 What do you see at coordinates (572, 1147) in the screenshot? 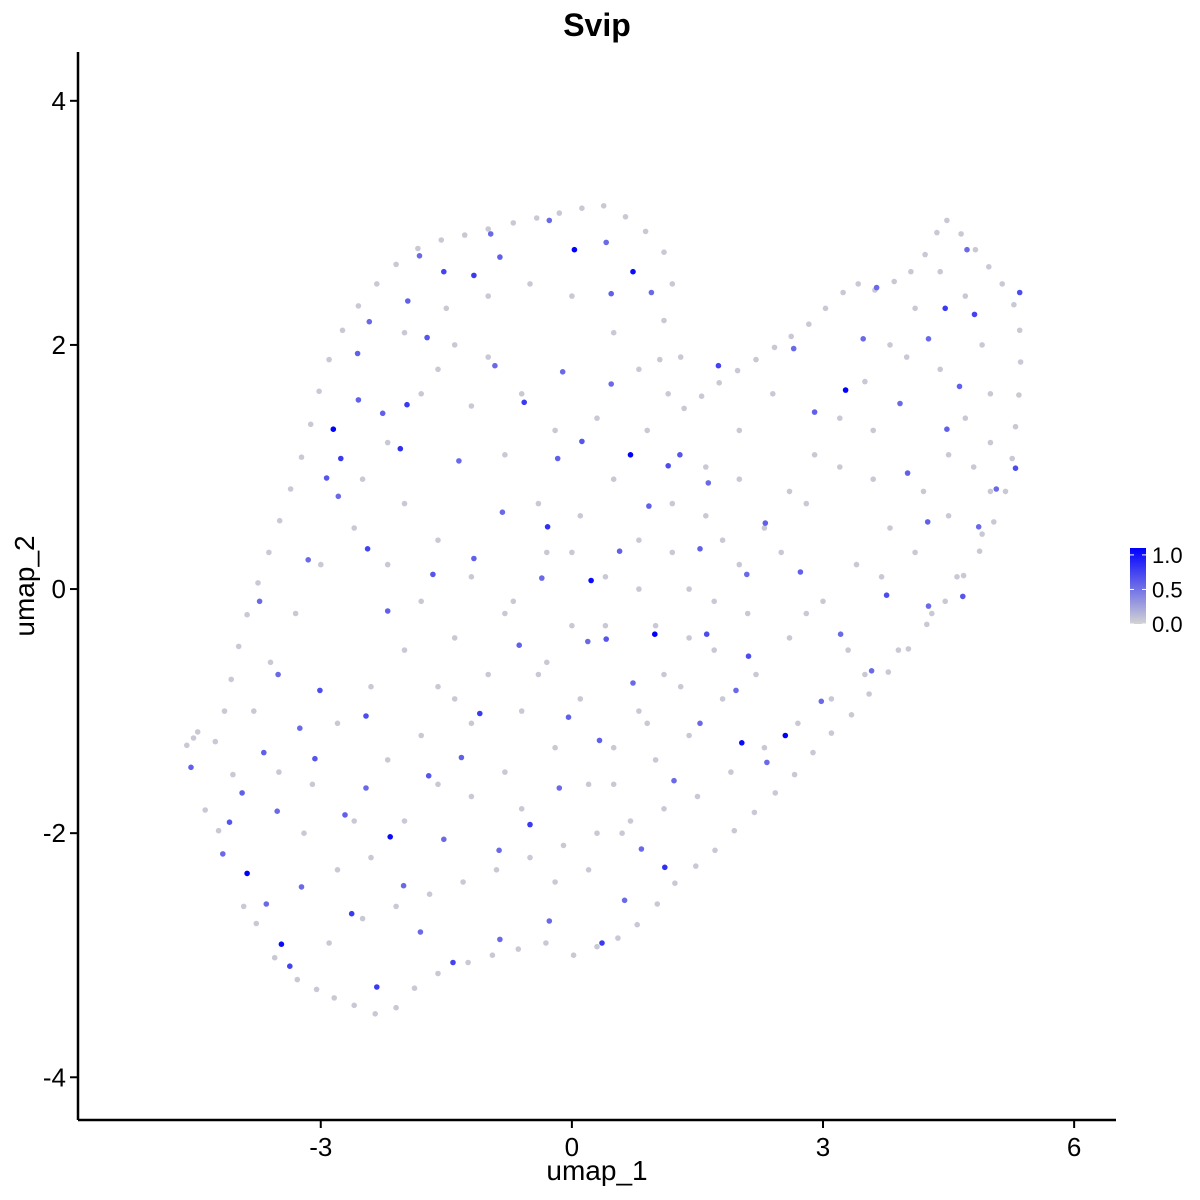
I see `x-tick-label: 0` at bounding box center [572, 1147].